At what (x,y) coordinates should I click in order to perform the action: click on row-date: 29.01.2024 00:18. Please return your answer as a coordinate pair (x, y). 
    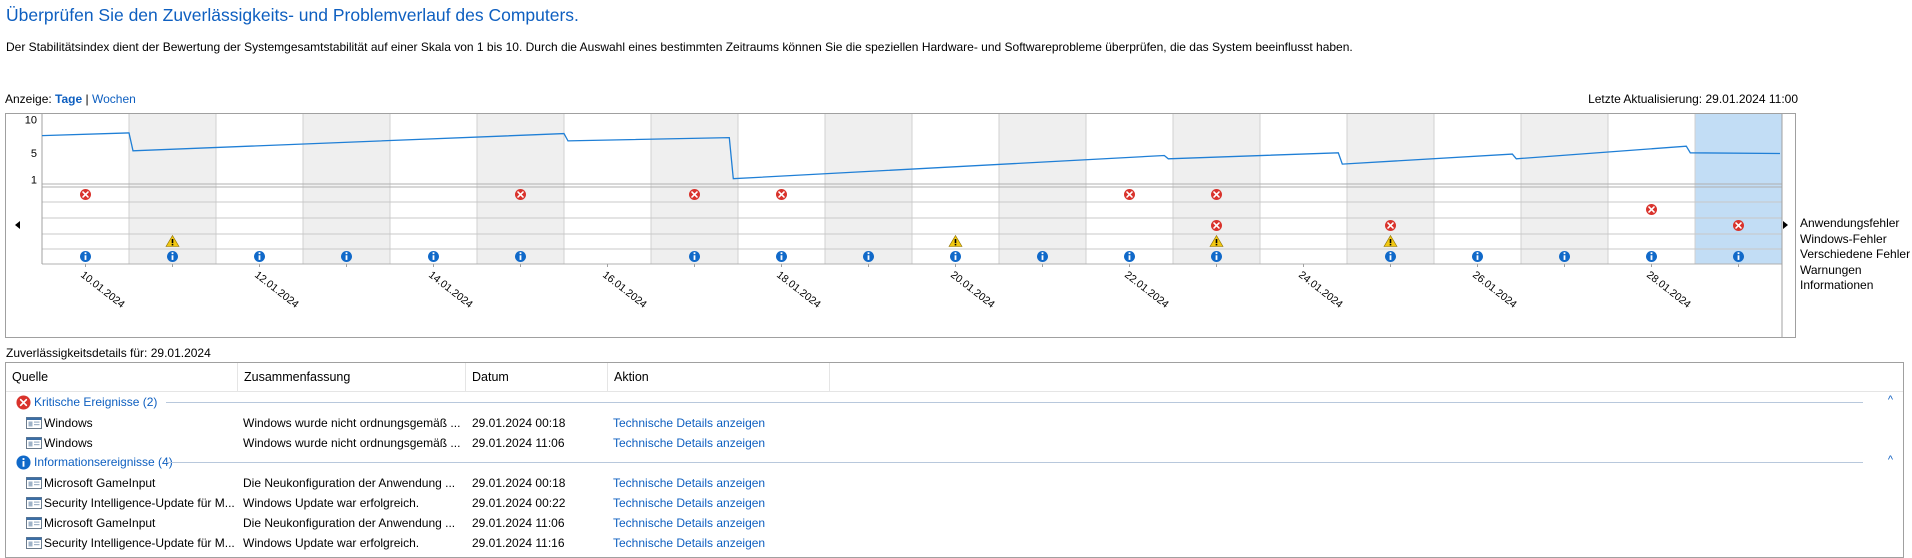
    Looking at the image, I should click on (519, 483).